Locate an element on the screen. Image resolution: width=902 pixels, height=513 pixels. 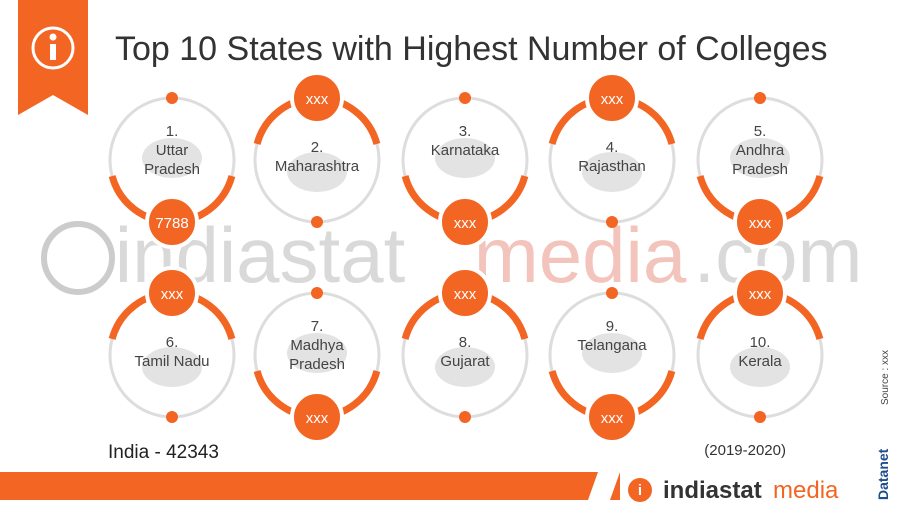
total: India - 42343 is located at coordinates (163, 452).